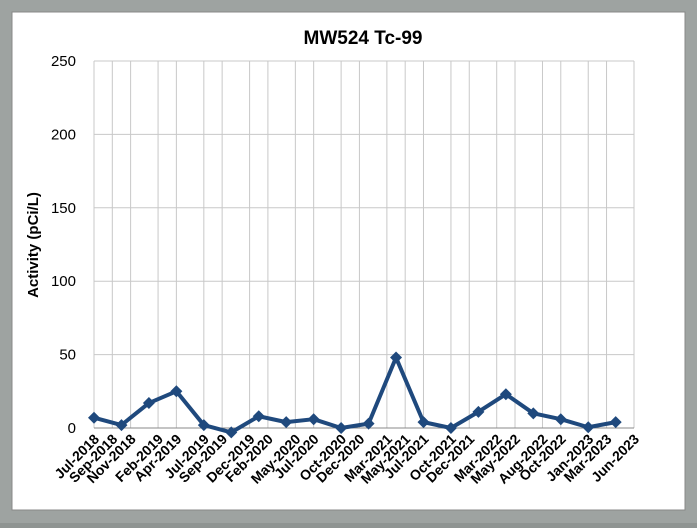 The image size is (697, 528). What do you see at coordinates (67, 355) in the screenshot?
I see `y-tick-label: 50` at bounding box center [67, 355].